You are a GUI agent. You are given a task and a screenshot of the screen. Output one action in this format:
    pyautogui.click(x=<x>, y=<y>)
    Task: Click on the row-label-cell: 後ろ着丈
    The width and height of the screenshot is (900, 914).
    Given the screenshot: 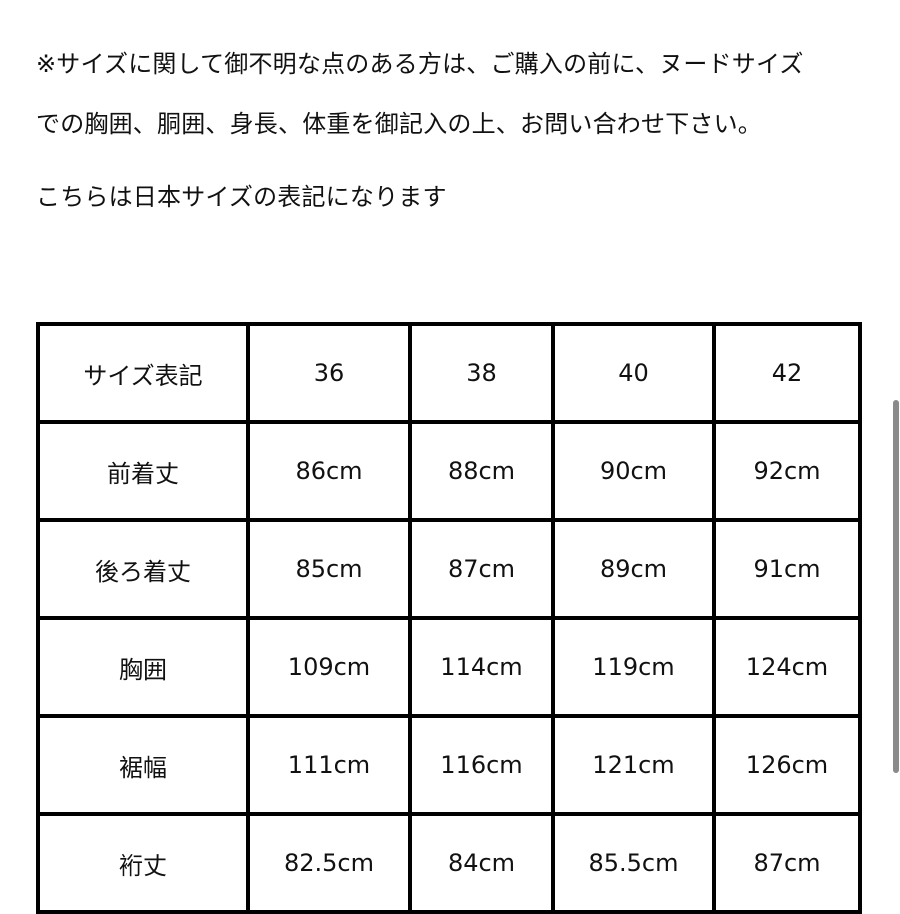 What is the action you would take?
    pyautogui.click(x=143, y=569)
    